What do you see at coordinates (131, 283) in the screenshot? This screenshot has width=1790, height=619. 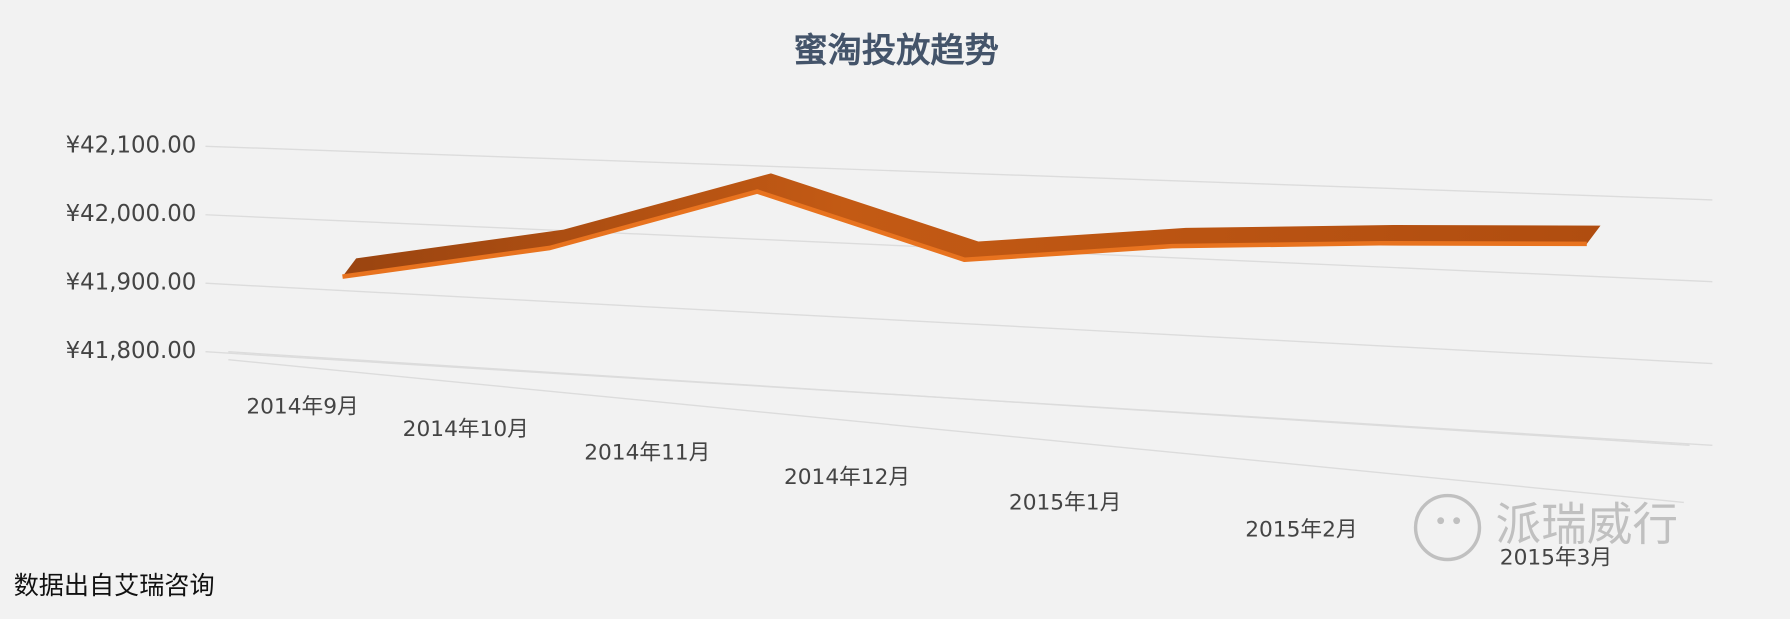 I see `y-tick-label: ¥41,900.00` at bounding box center [131, 283].